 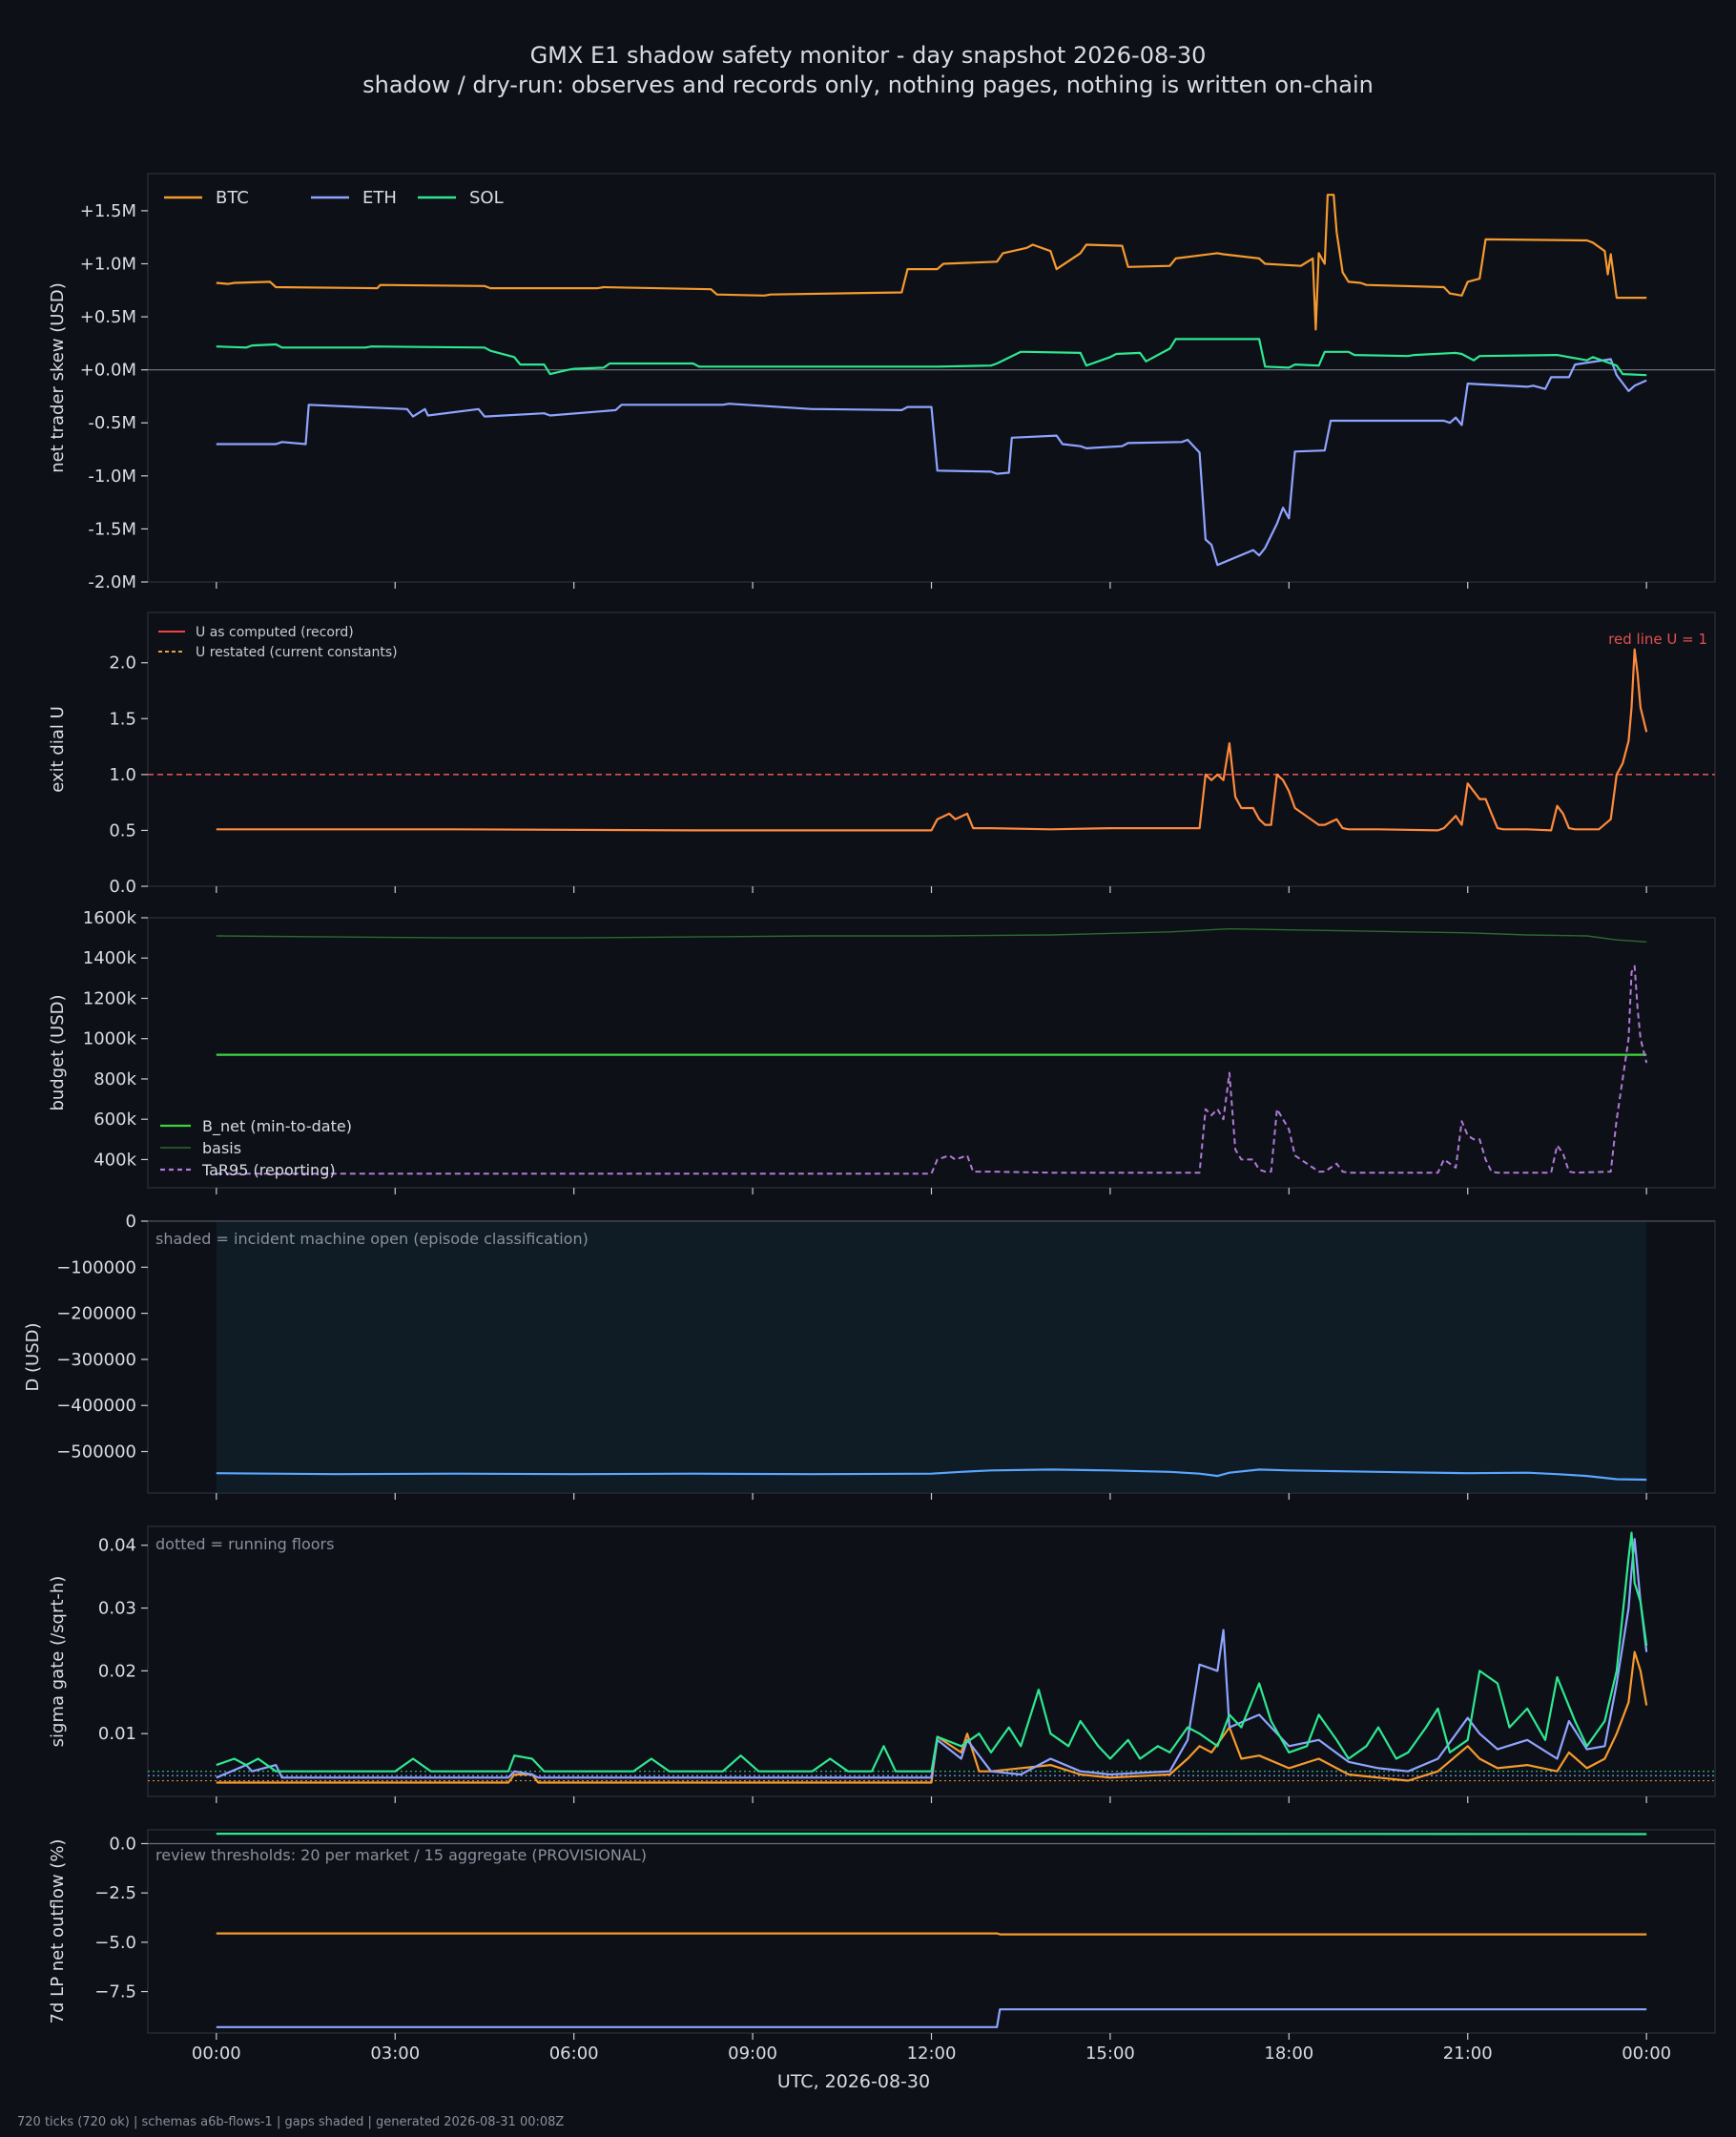 What do you see at coordinates (1110, 2054) in the screenshot?
I see `x-tick-label: 15:00` at bounding box center [1110, 2054].